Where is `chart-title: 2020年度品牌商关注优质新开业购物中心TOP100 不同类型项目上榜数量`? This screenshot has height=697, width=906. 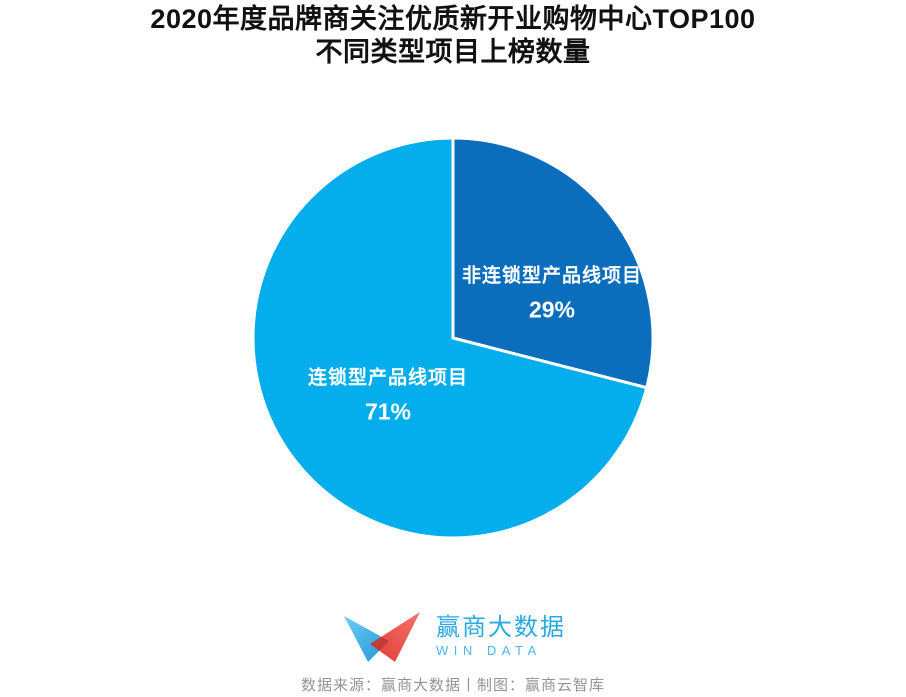 chart-title: 2020年度品牌商关注优质新开业购物中心TOP100 不同类型项目上榜数量 is located at coordinates (453, 34).